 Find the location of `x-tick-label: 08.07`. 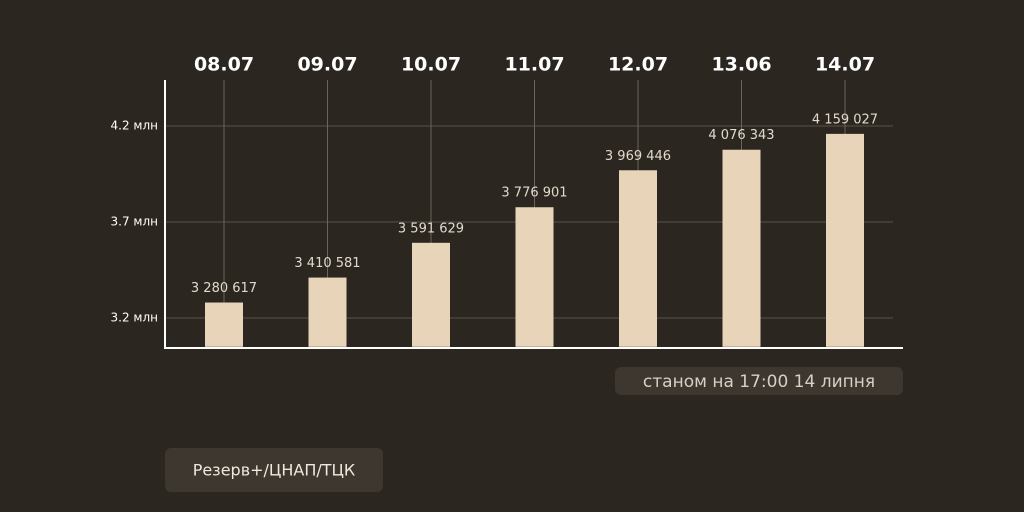

x-tick-label: 08.07 is located at coordinates (224, 65).